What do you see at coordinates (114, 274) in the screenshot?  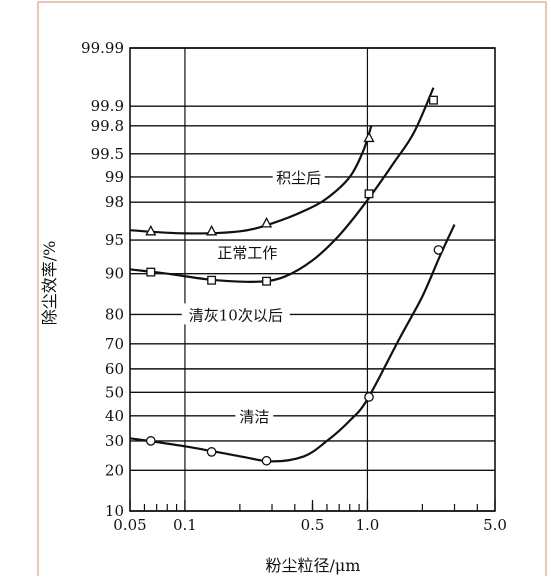 I see `y-tick-label: 90` at bounding box center [114, 274].